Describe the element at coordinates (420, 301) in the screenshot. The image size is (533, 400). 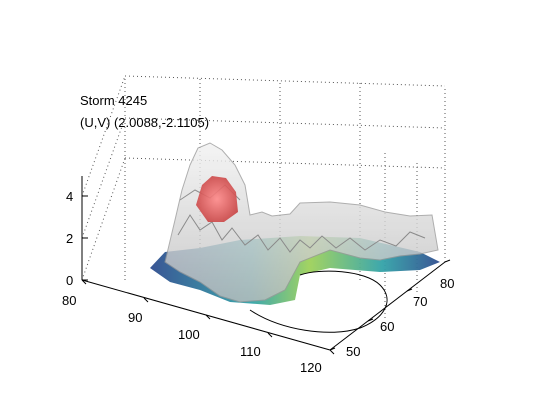
I see `y-tick-label: 70` at that location.